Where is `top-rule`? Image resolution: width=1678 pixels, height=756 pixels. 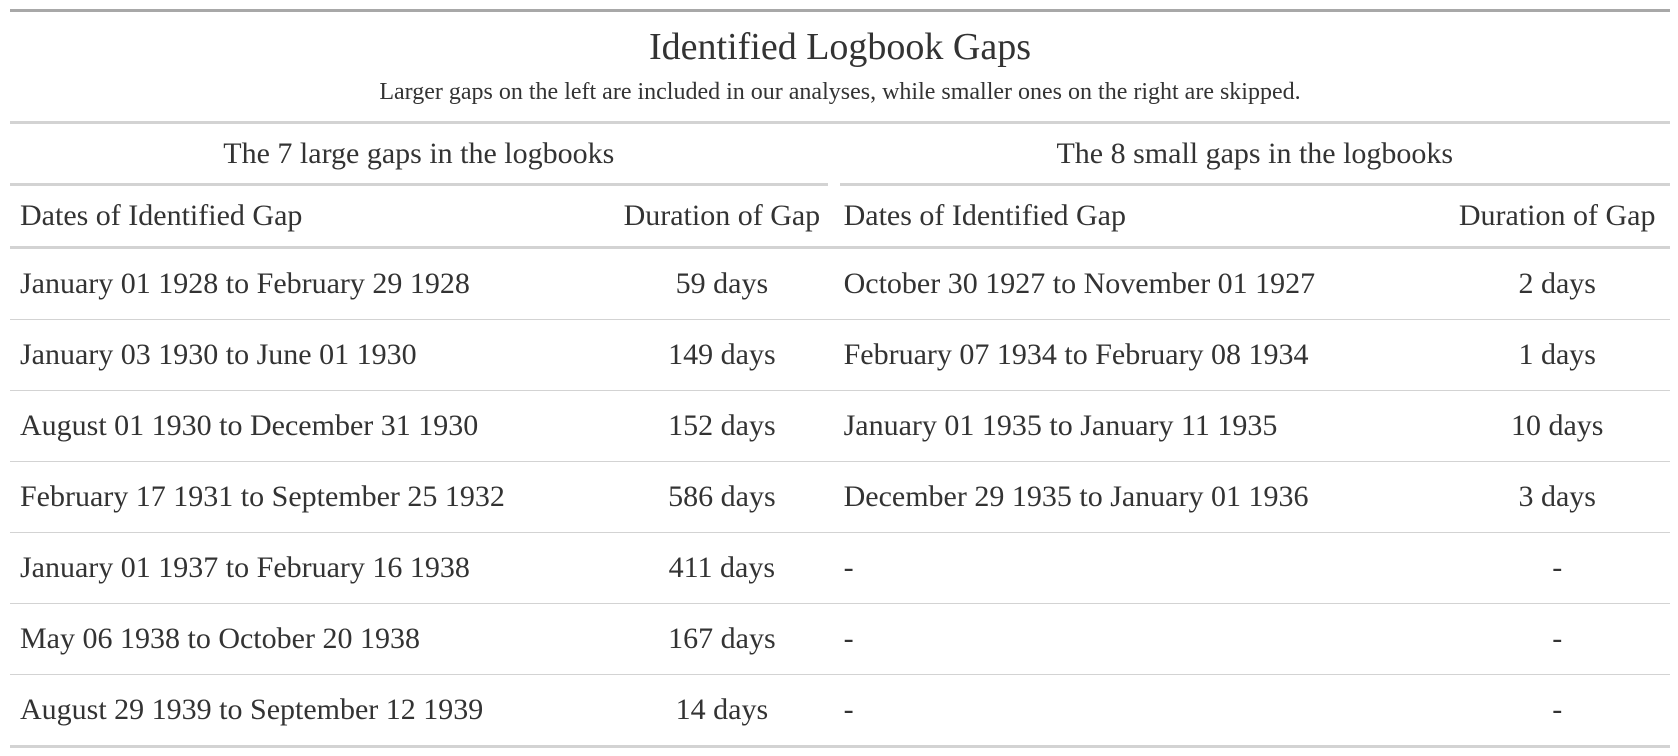 top-rule is located at coordinates (840, 10).